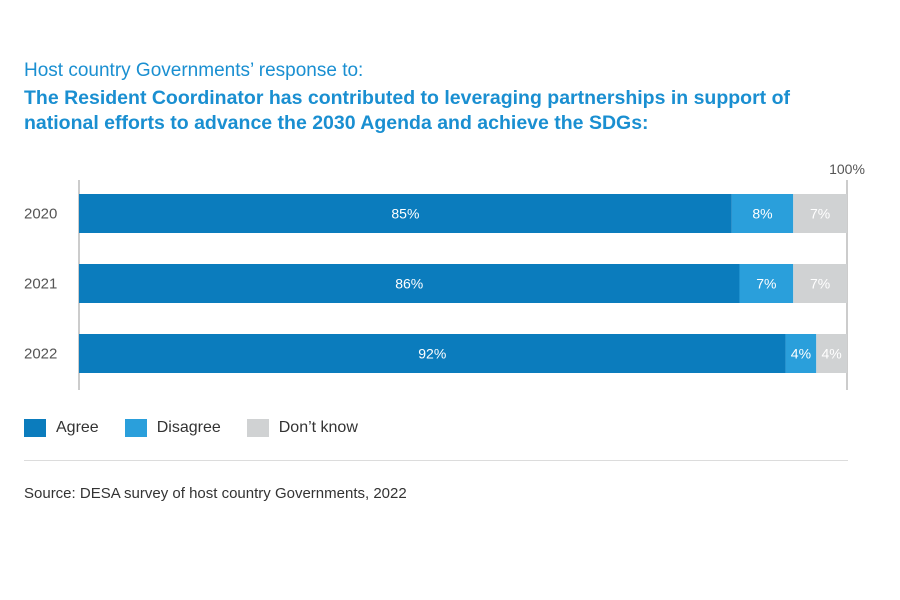  I want to click on divider, so click(436, 460).